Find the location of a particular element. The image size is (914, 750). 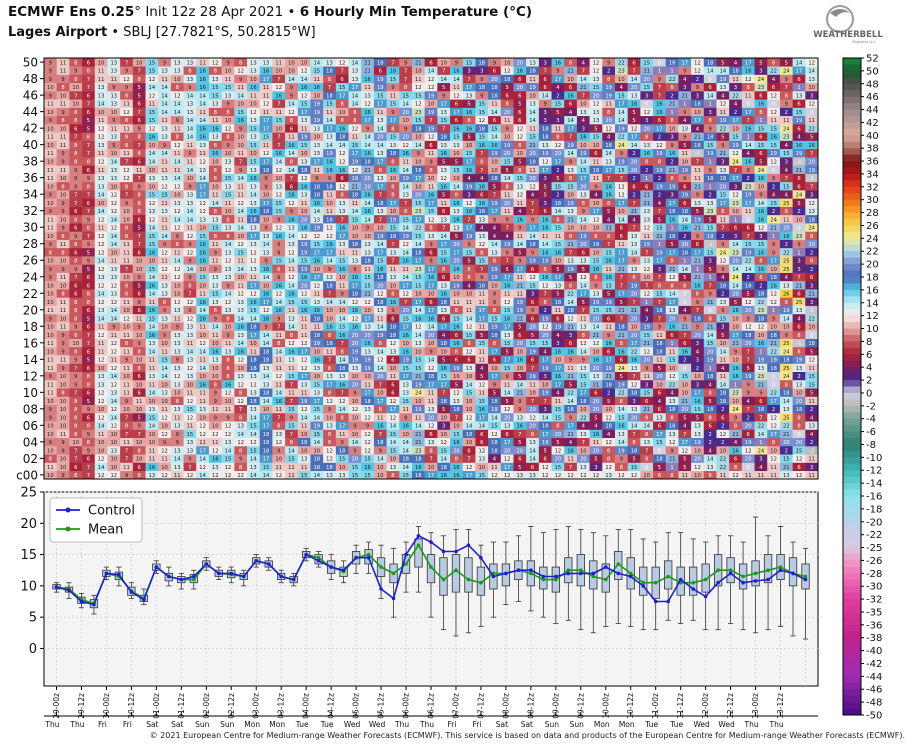

heatmap-cell-label: 17 is located at coordinates (672, 253).